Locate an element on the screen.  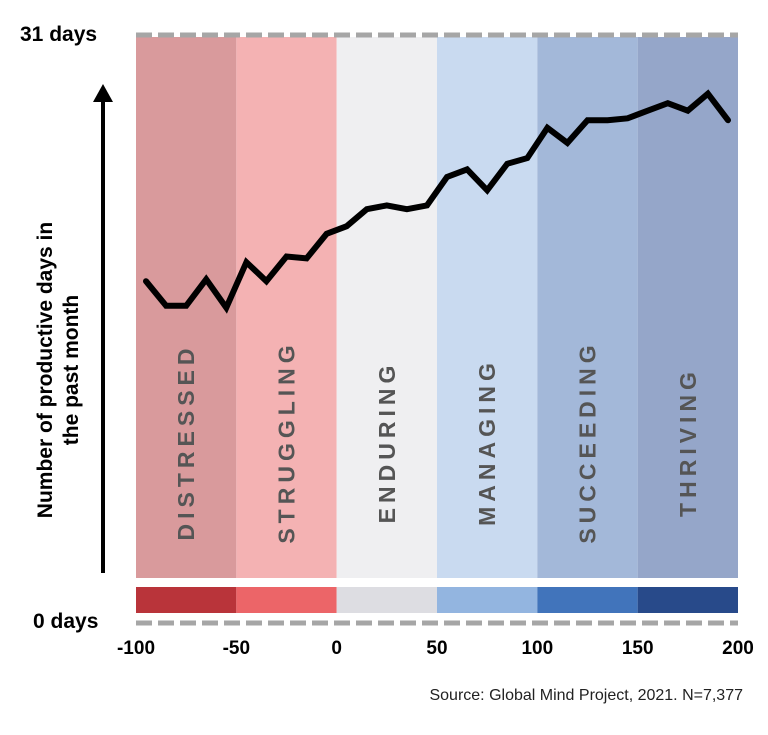
x-ticks: -100 -50 0 50 100 150 200 is located at coordinates (435, 648).